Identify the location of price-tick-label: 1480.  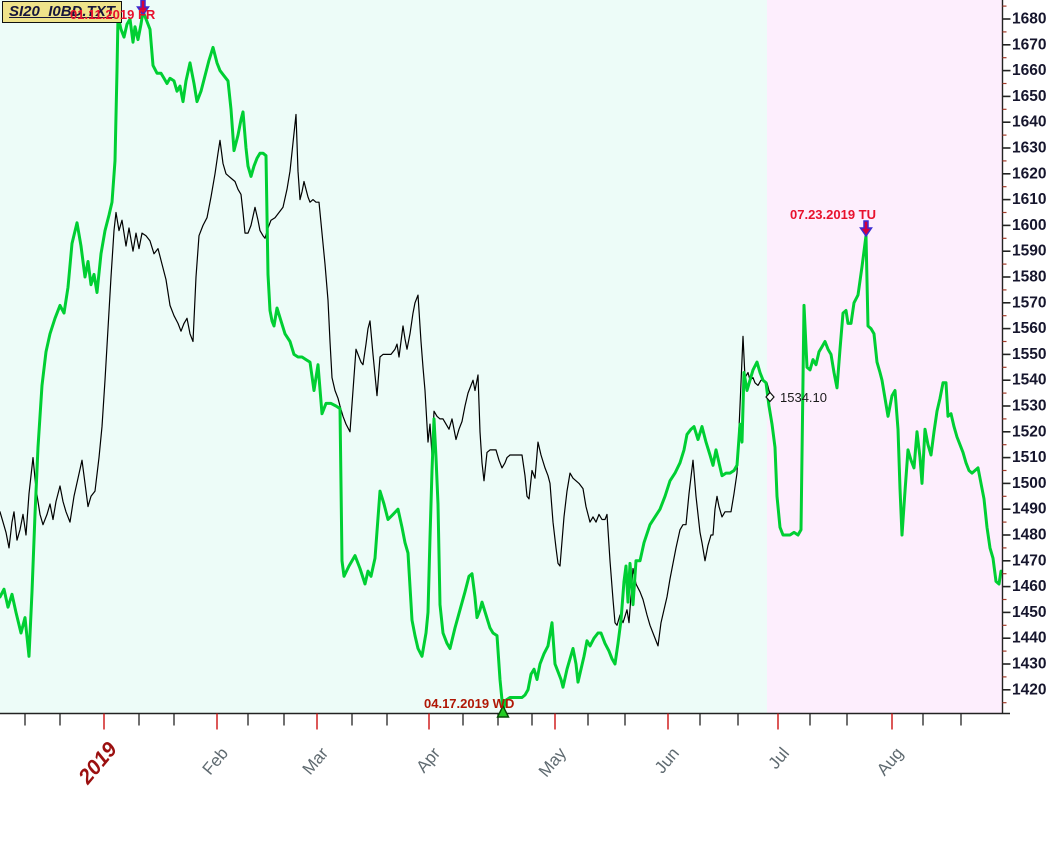
(1029, 535).